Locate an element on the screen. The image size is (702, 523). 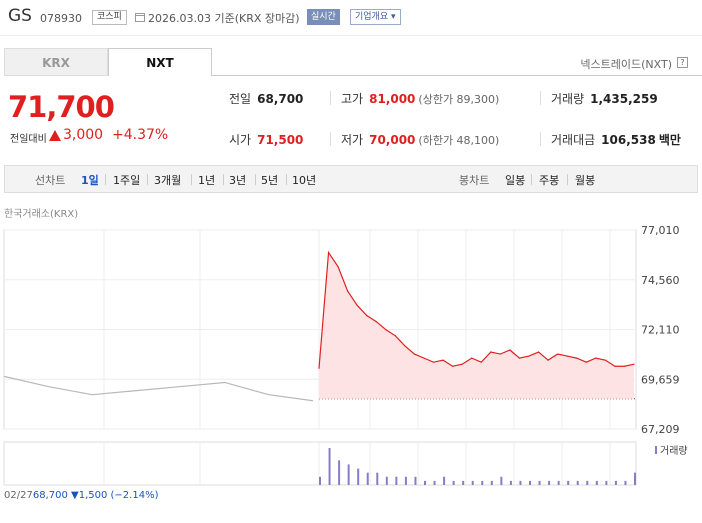
up-arrow-icon is located at coordinates (55, 135).